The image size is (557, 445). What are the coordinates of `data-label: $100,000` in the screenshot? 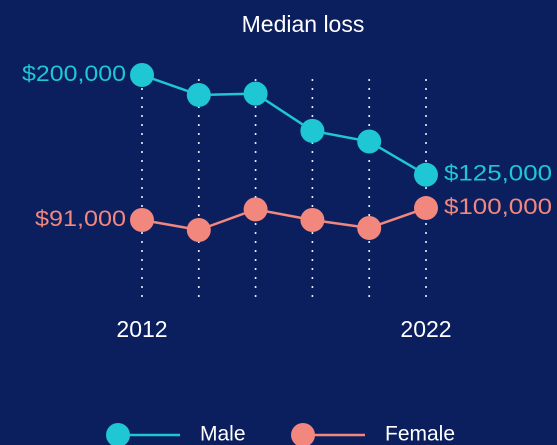 It's located at (498, 206).